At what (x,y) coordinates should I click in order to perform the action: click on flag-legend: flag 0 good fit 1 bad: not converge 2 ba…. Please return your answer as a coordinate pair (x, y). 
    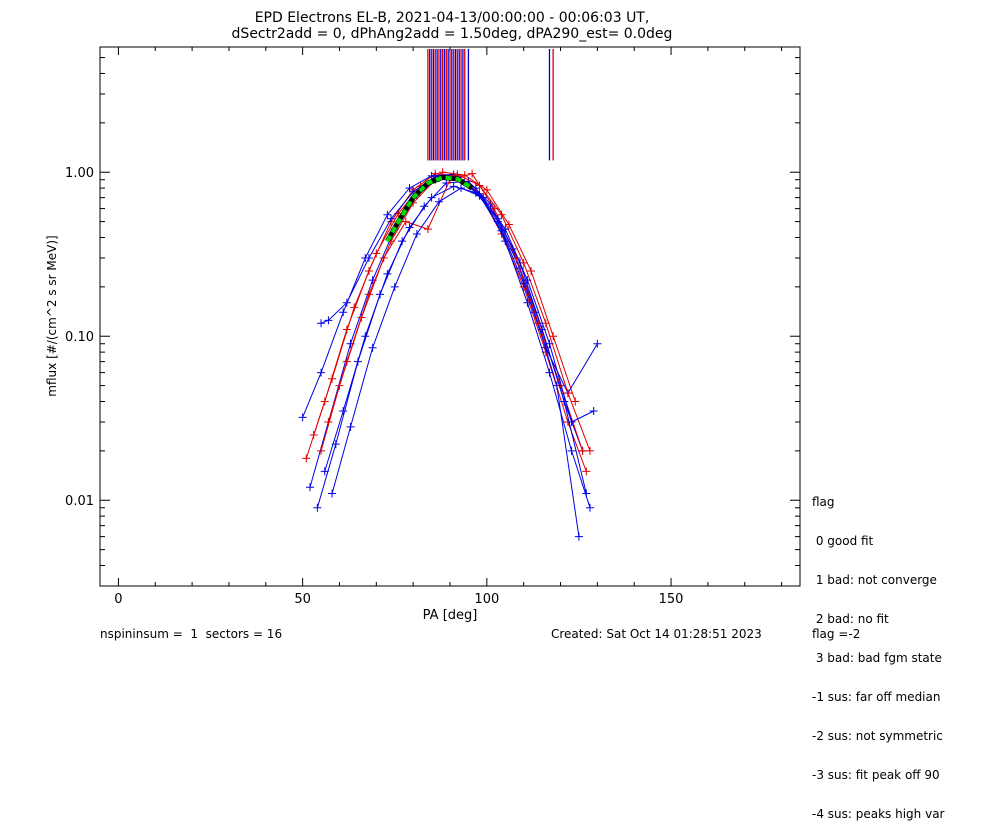
    Looking at the image, I should click on (878, 652).